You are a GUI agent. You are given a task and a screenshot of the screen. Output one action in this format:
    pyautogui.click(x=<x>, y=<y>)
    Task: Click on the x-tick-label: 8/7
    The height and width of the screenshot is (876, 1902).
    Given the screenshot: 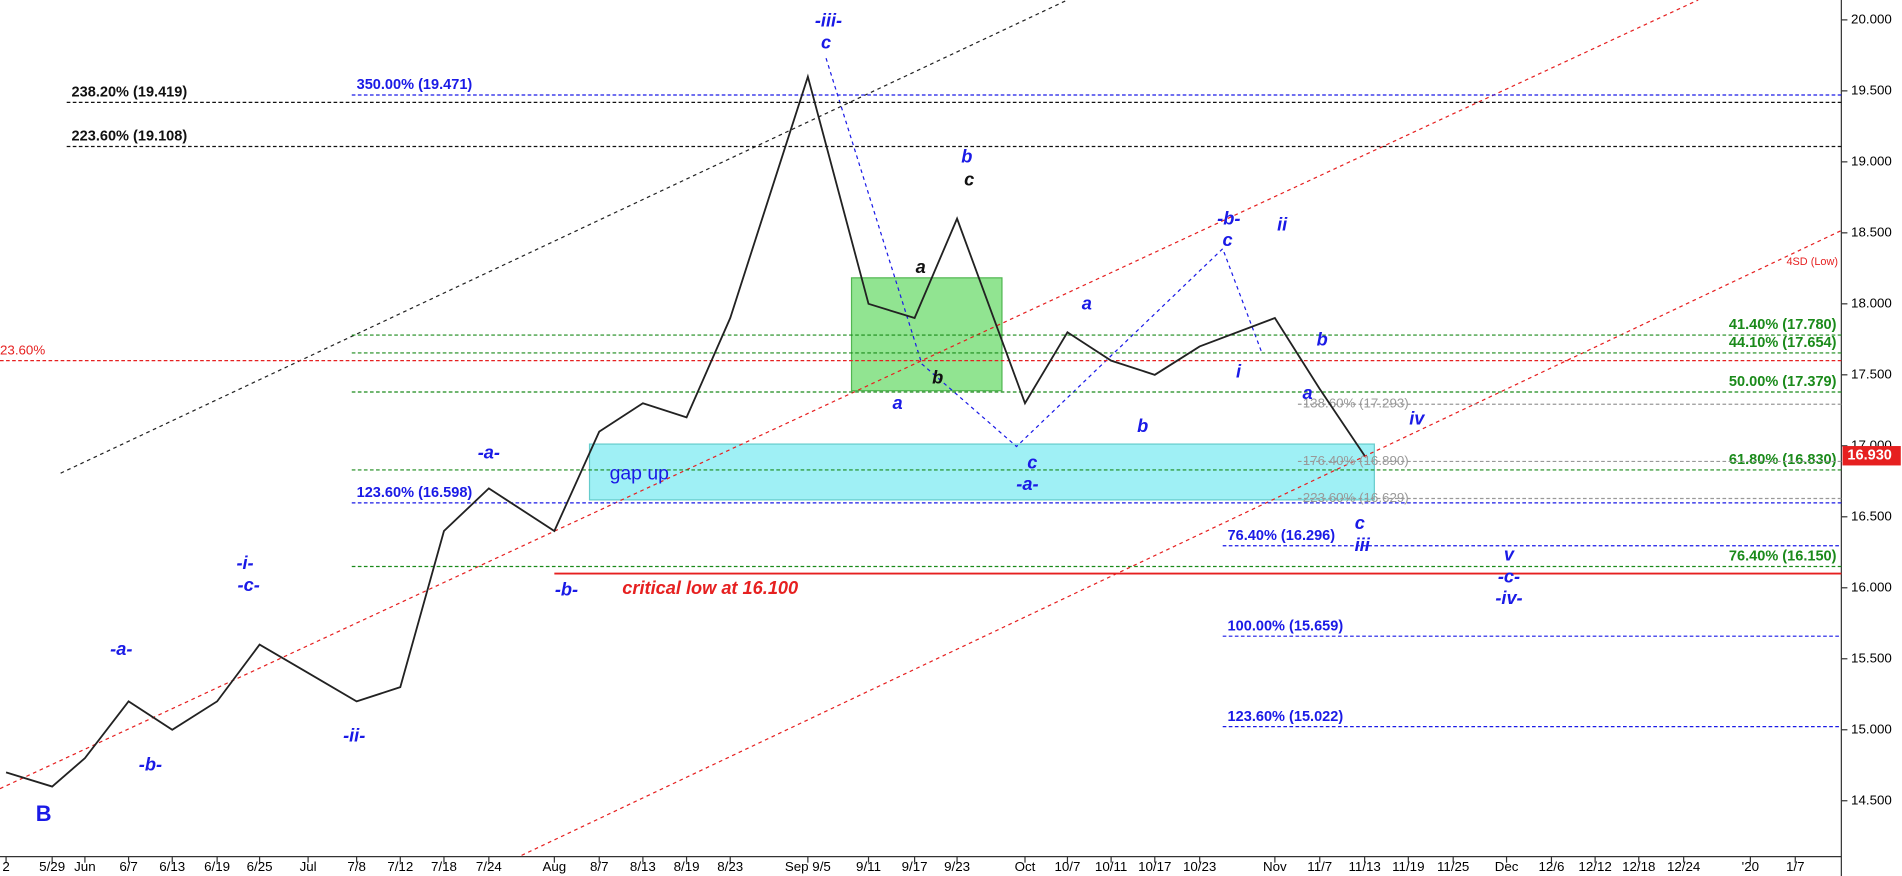 What is the action you would take?
    pyautogui.click(x=599, y=866)
    